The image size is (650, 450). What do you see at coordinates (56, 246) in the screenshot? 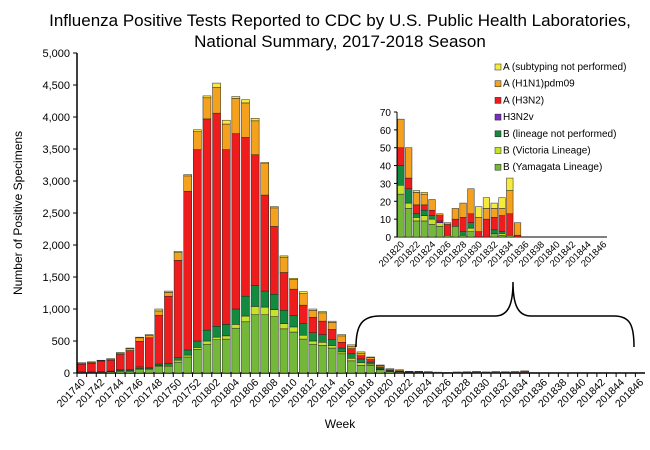
I see `y-tick-label: 2,000` at bounding box center [56, 246].